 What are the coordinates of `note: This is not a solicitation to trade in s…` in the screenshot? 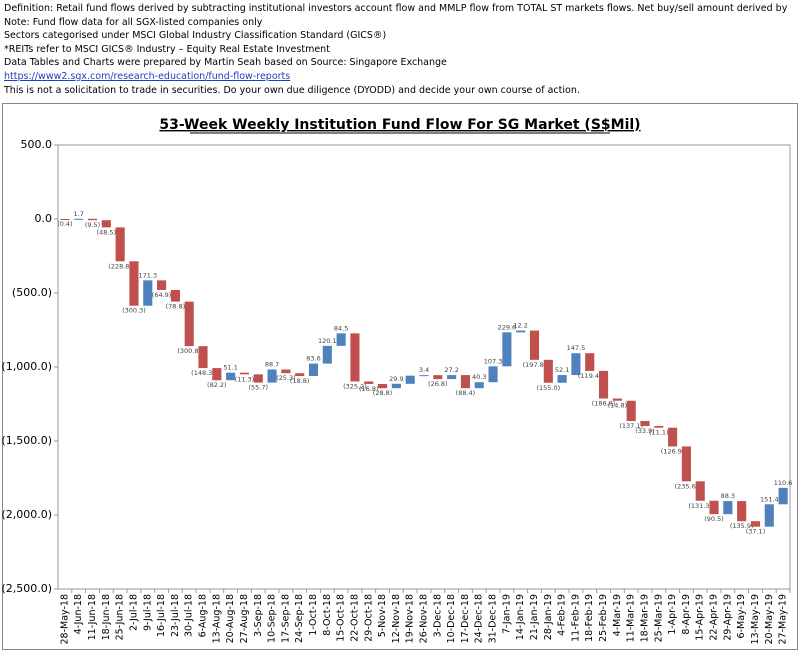 It's located at (292, 90).